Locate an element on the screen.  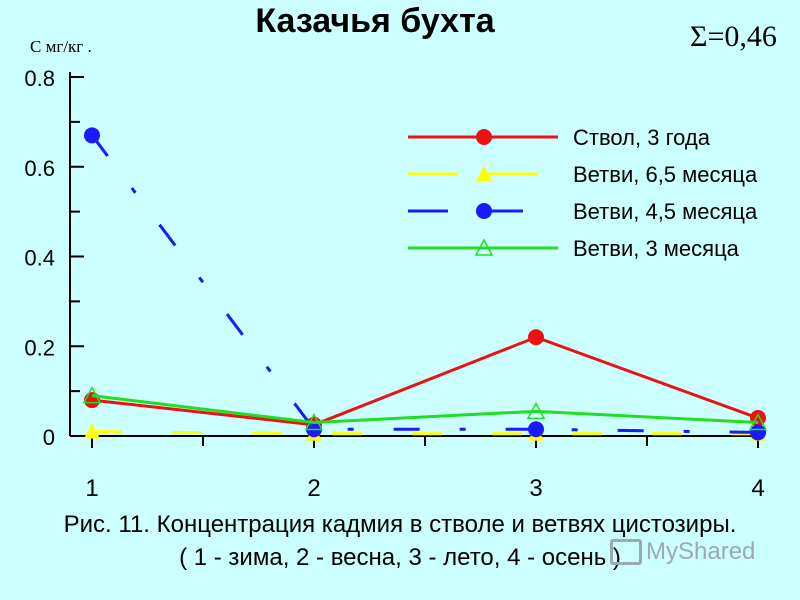
legend-label-4: Ветви, 3 месяца is located at coordinates (656, 248).